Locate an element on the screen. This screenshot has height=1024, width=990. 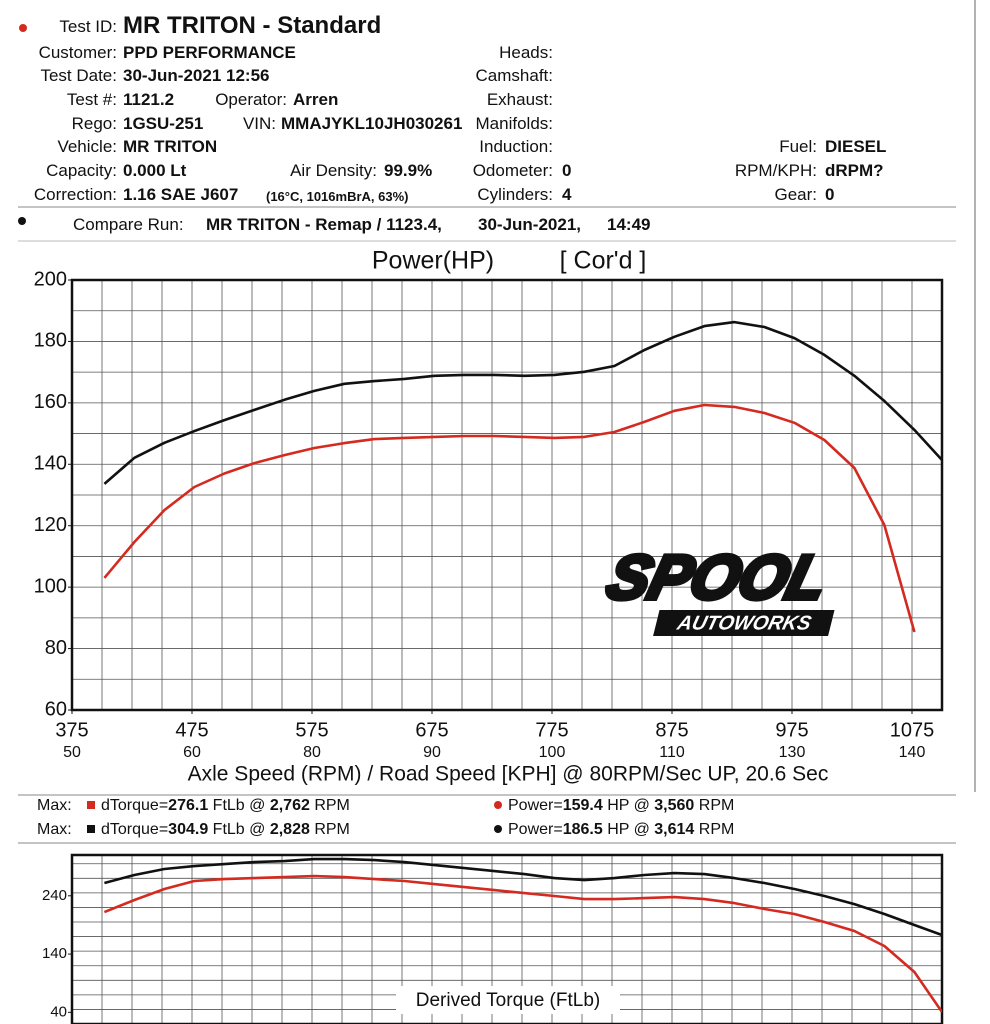
value: 30-Jun-2021, is located at coordinates (529, 224).